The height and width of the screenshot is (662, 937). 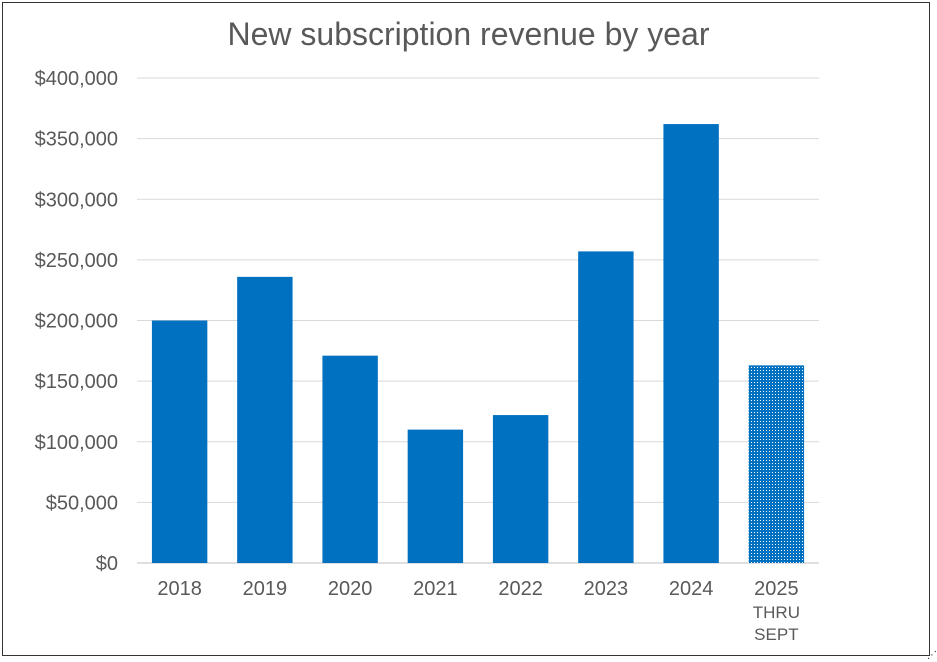 I want to click on y-tick-label: $50,000, so click(x=82, y=503).